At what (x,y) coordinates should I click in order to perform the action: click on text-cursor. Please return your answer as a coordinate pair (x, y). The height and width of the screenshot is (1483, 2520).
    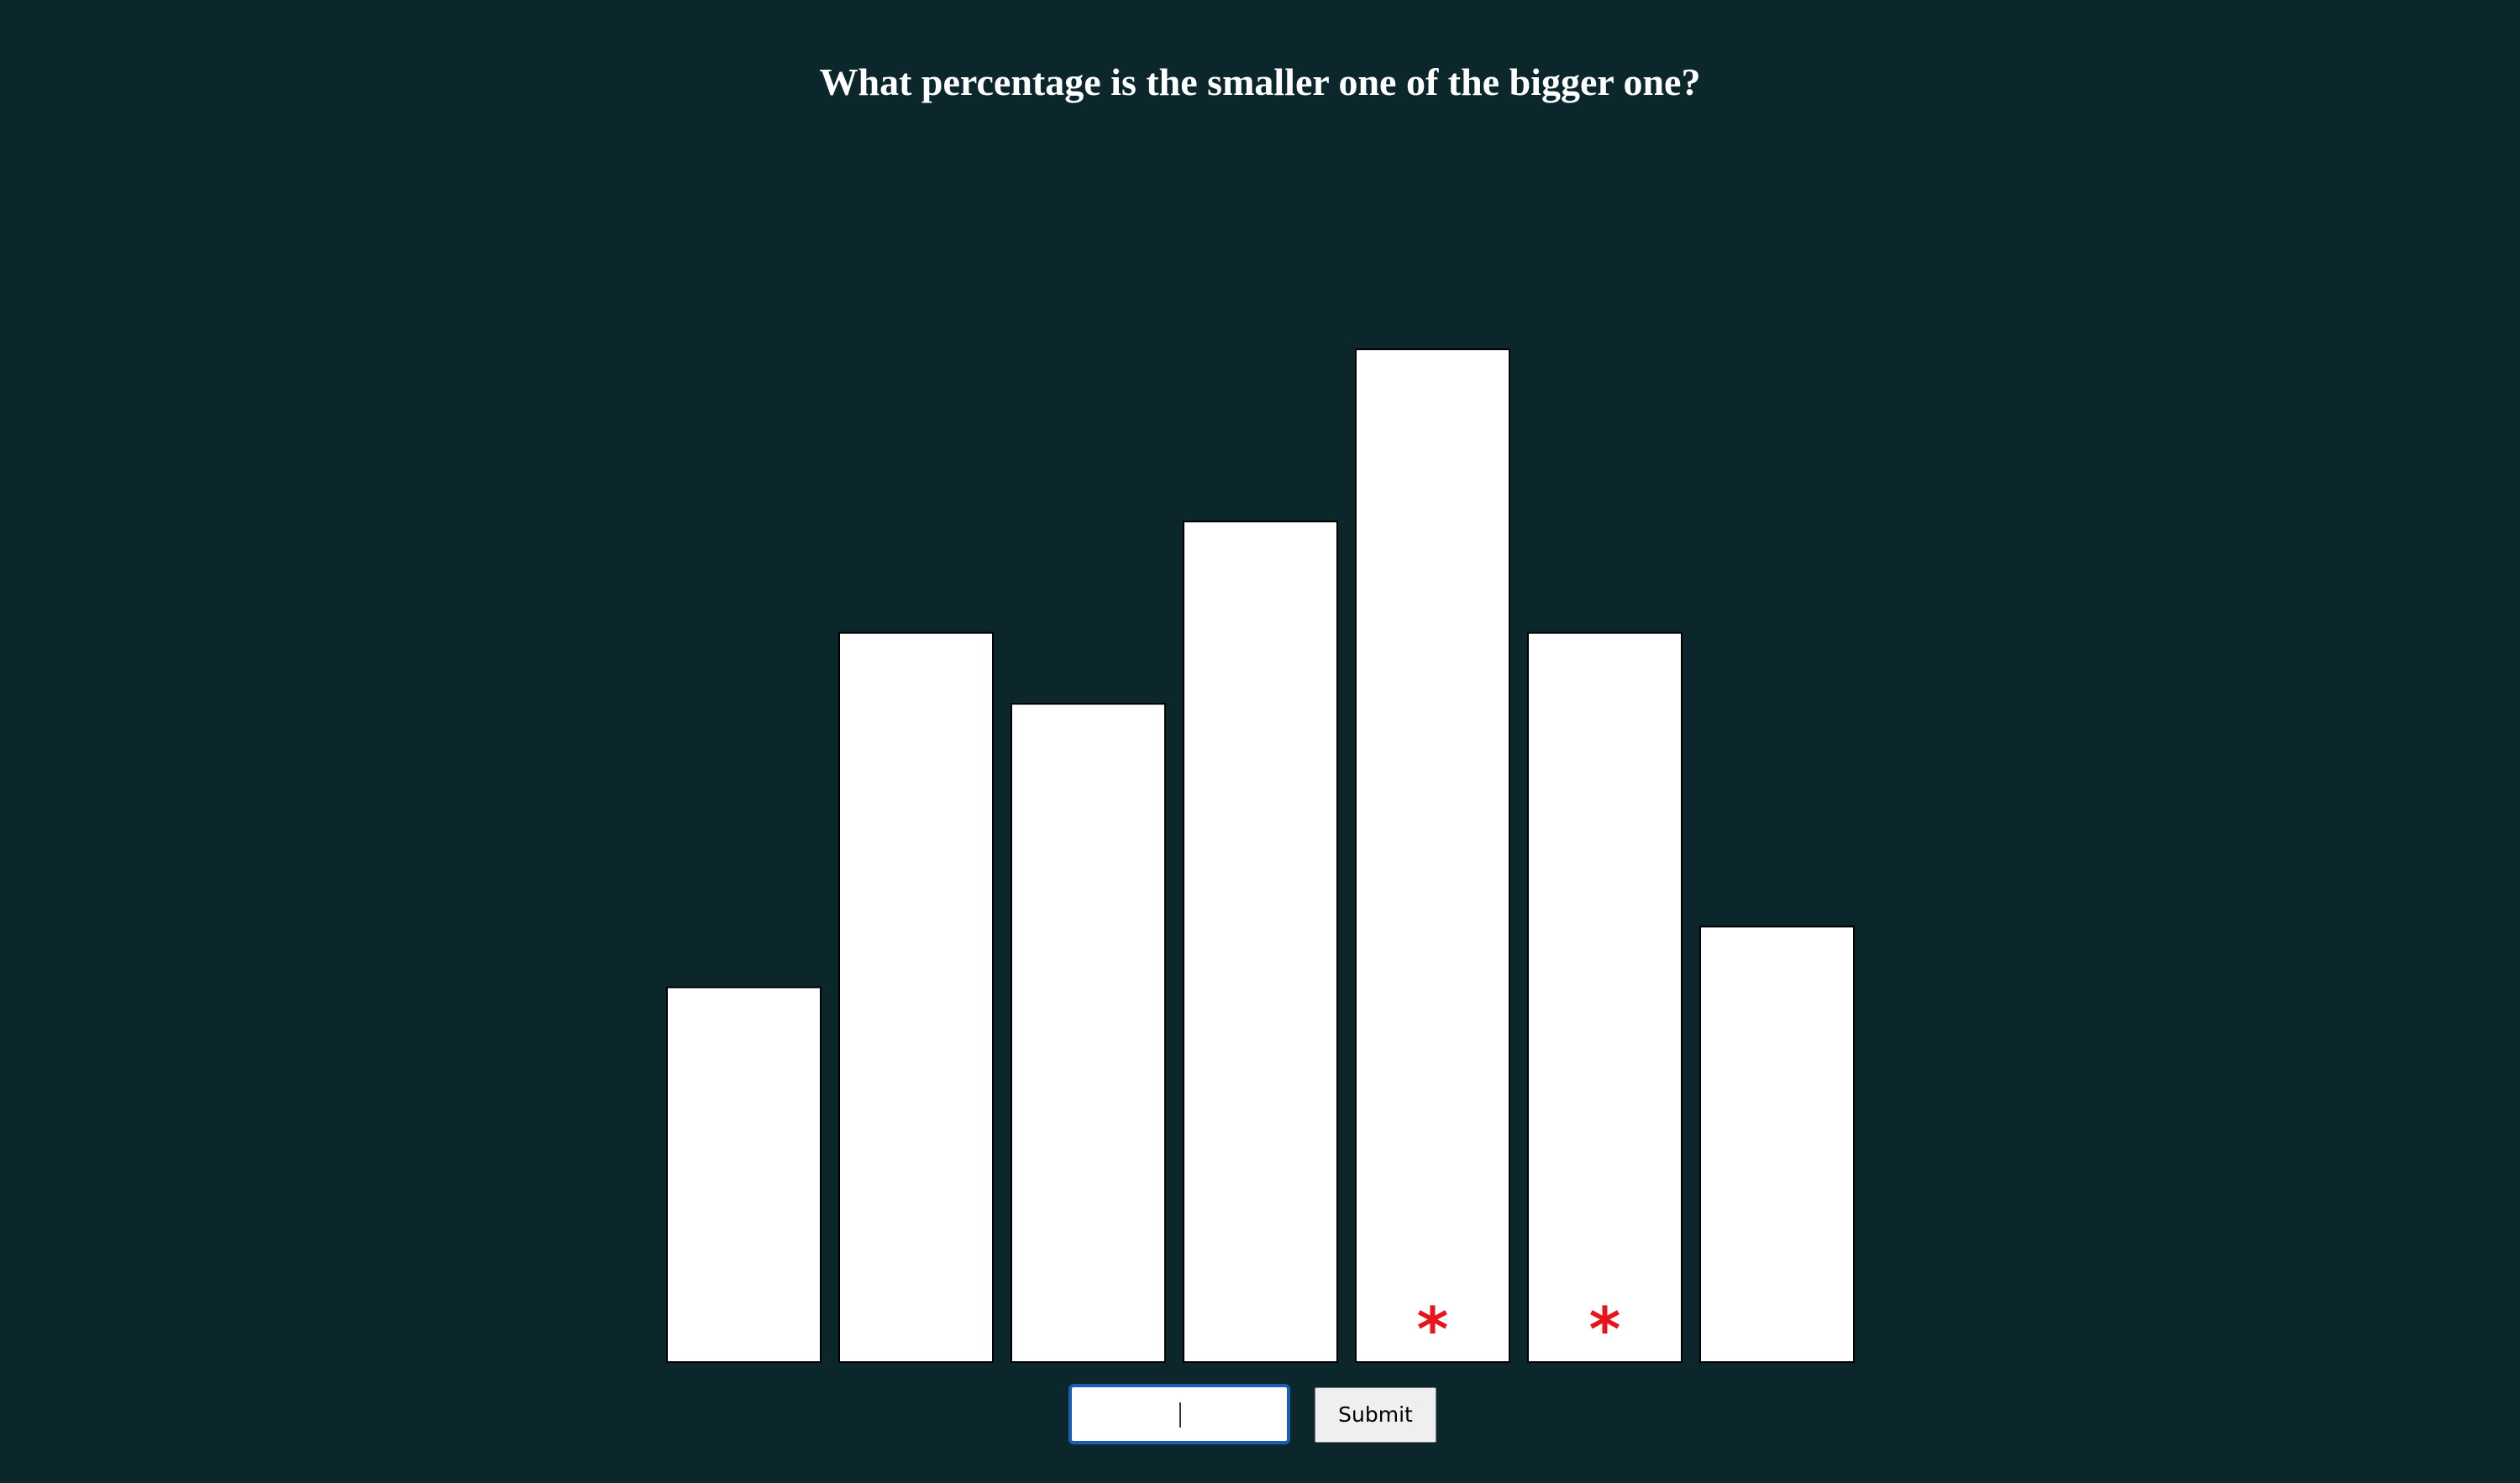
    Looking at the image, I should click on (1180, 1415).